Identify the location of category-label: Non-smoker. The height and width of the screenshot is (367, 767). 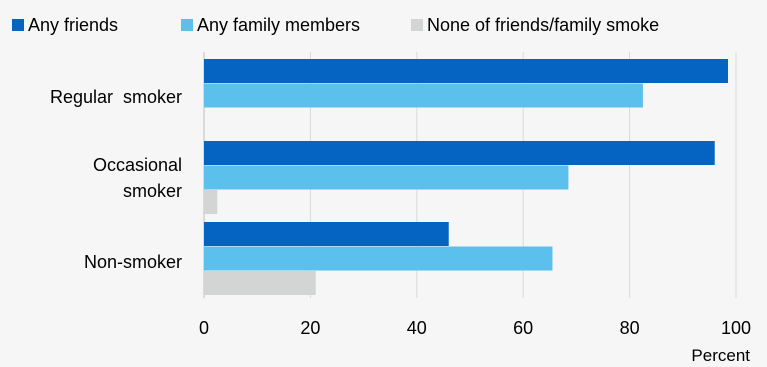
(133, 262).